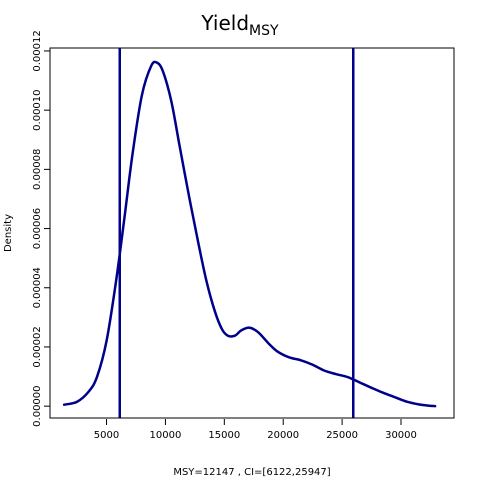 This screenshot has height=480, width=480. What do you see at coordinates (37, 109) in the screenshot?
I see `y-tick-label: 0.00010` at bounding box center [37, 109].